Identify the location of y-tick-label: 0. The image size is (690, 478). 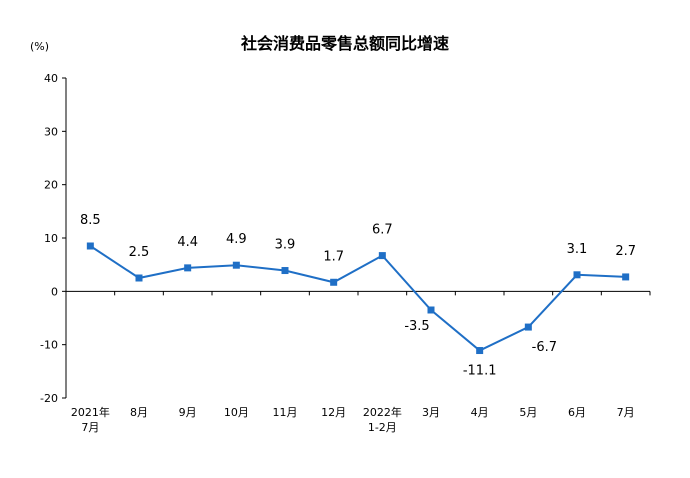
(54, 291).